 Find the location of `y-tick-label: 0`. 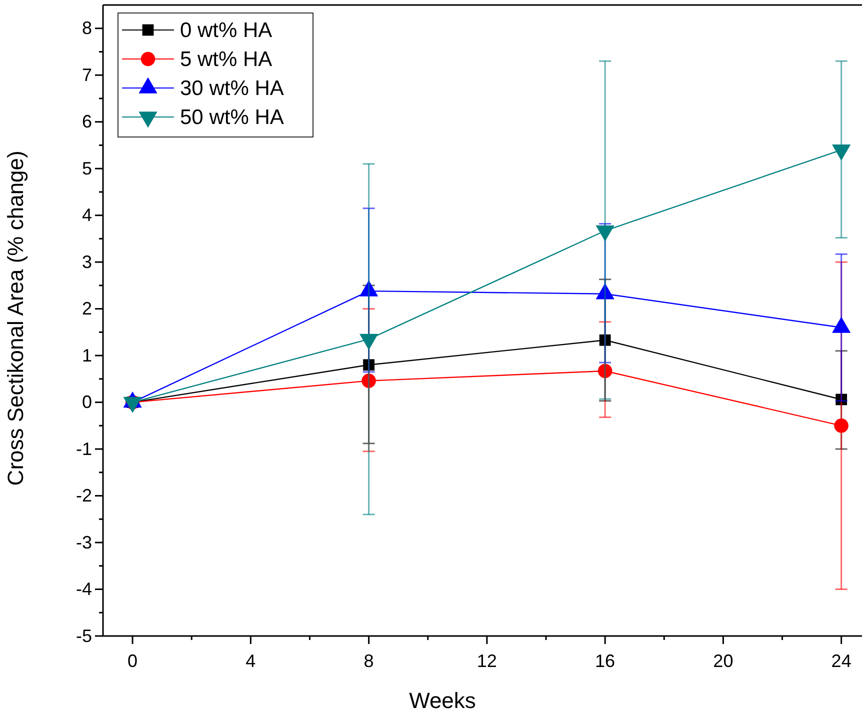

y-tick-label: 0 is located at coordinates (87, 402).